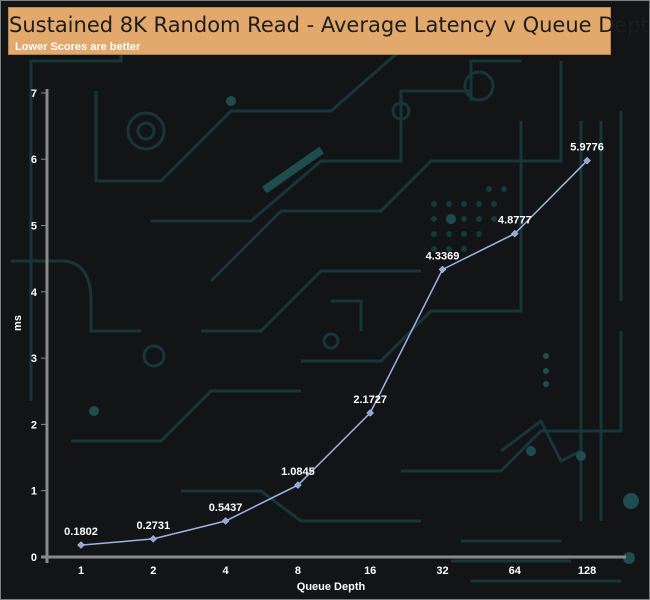 The image size is (650, 600). What do you see at coordinates (370, 400) in the screenshot?
I see `data-label: 2.1727` at bounding box center [370, 400].